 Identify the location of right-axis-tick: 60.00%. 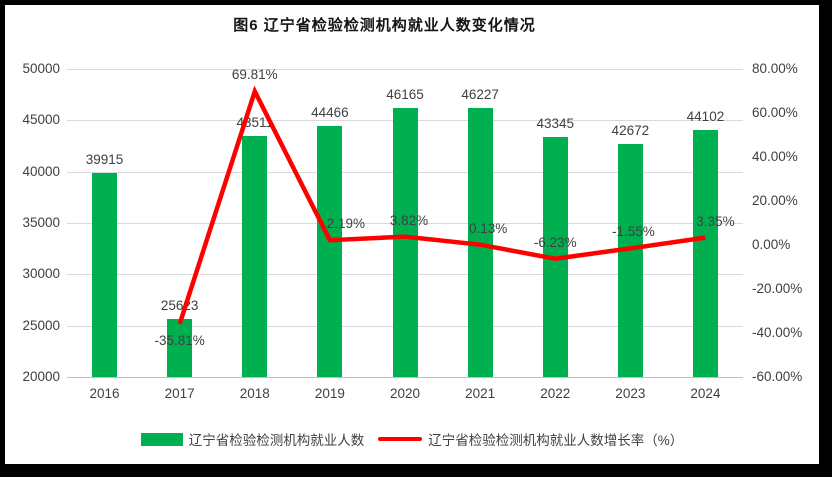
(775, 112).